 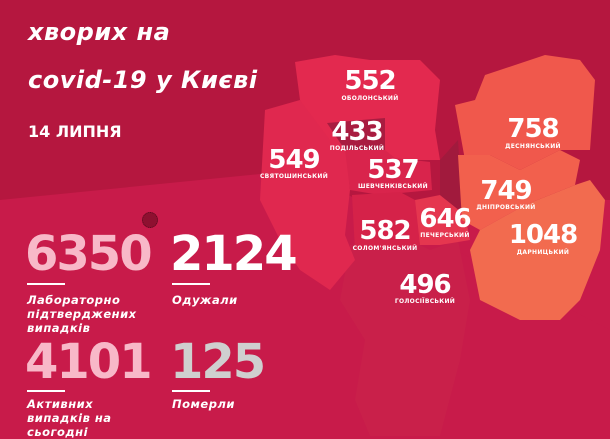 I want to click on district-name-sviatoshynskyi: СВЯТОШИНСЬКИЙ, so click(x=294, y=176).